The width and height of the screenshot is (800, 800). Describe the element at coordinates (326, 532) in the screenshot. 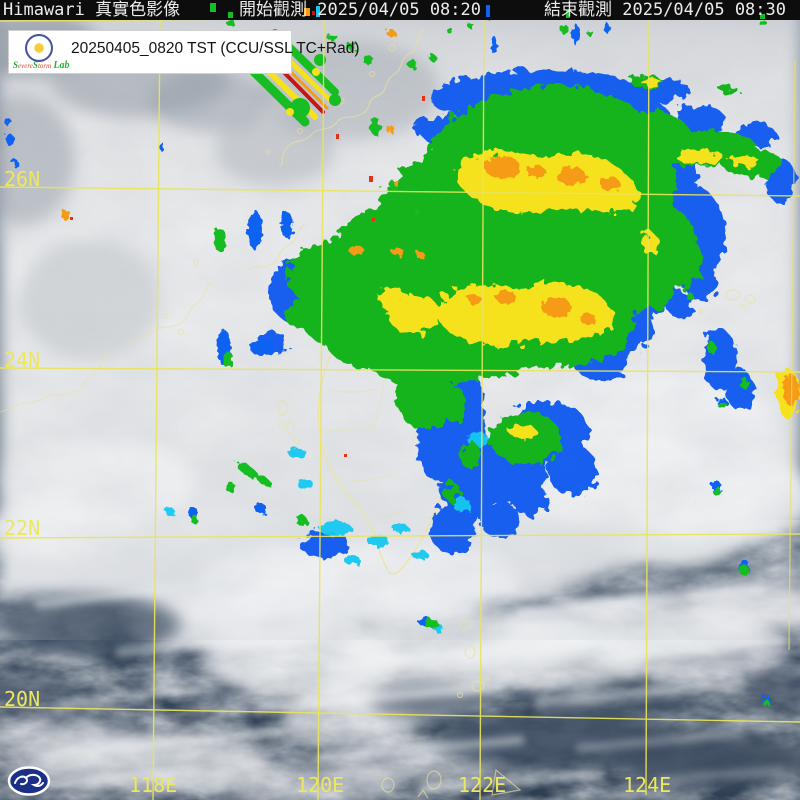

I see `radar-echo-cyan` at that location.